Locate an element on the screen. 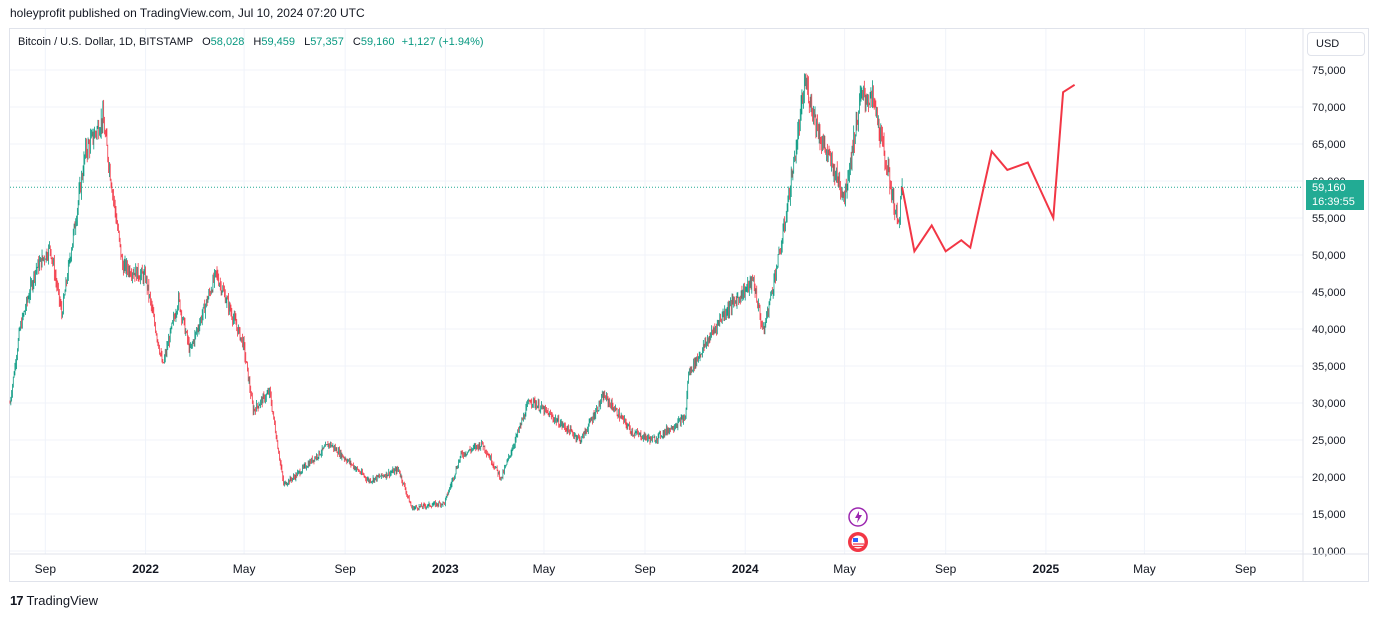 Image resolution: width=1379 pixels, height=618 pixels. close-value: 59,160 is located at coordinates (377, 42).